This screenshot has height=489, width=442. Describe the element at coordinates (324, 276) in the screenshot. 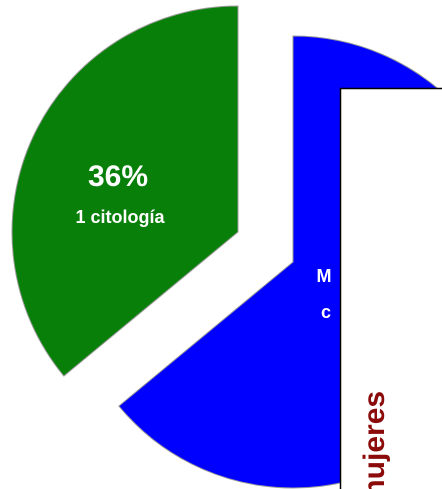

I see `slice-annotation: M` at that location.